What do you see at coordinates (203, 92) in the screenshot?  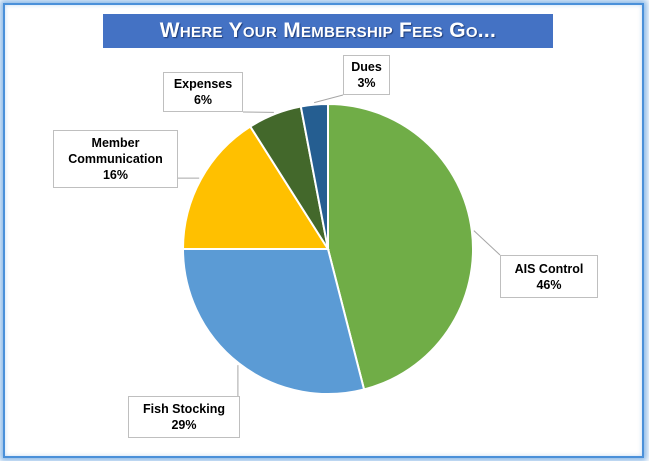 I see `data-label: Expenses 6%` at bounding box center [203, 92].